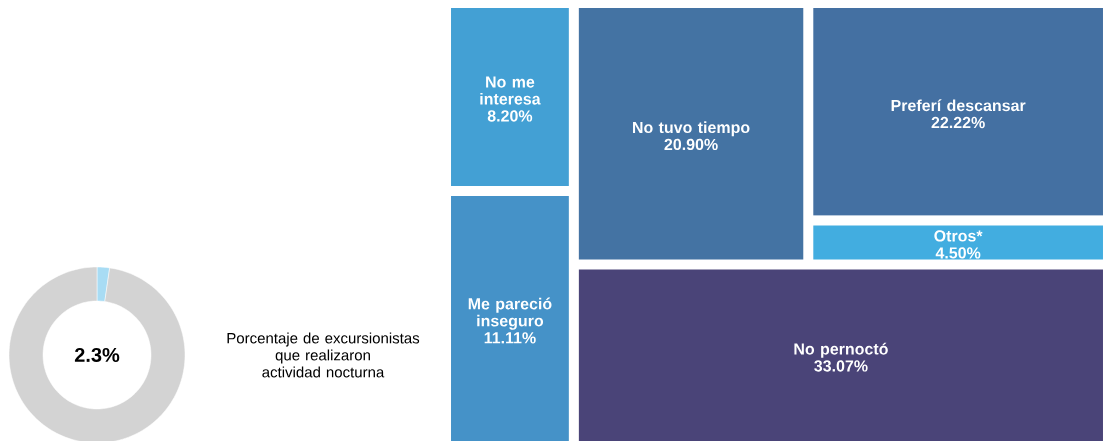  What do you see at coordinates (510, 90) in the screenshot?
I see `category-label: No me interesa` at bounding box center [510, 90].